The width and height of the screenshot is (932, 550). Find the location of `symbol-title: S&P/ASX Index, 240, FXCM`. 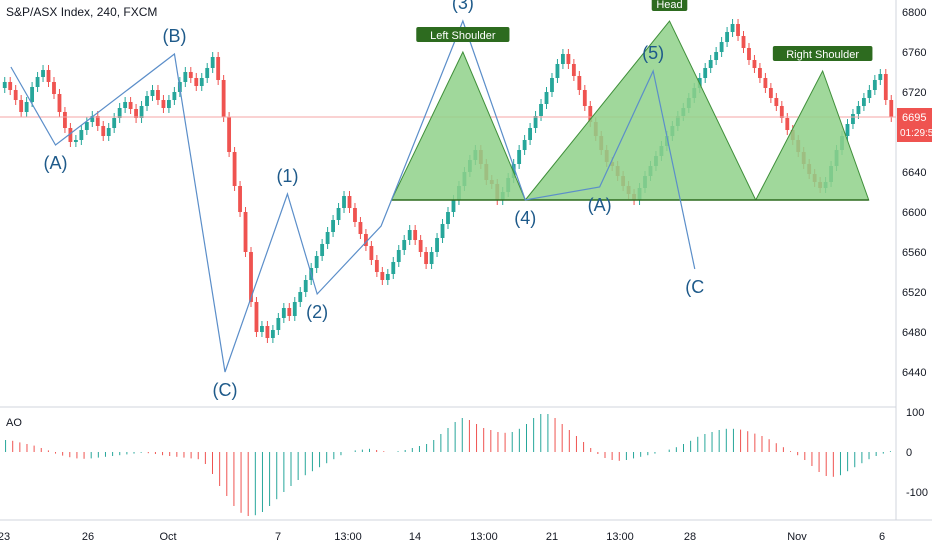

symbol-title: S&P/ASX Index, 240, FXCM is located at coordinates (82, 12).